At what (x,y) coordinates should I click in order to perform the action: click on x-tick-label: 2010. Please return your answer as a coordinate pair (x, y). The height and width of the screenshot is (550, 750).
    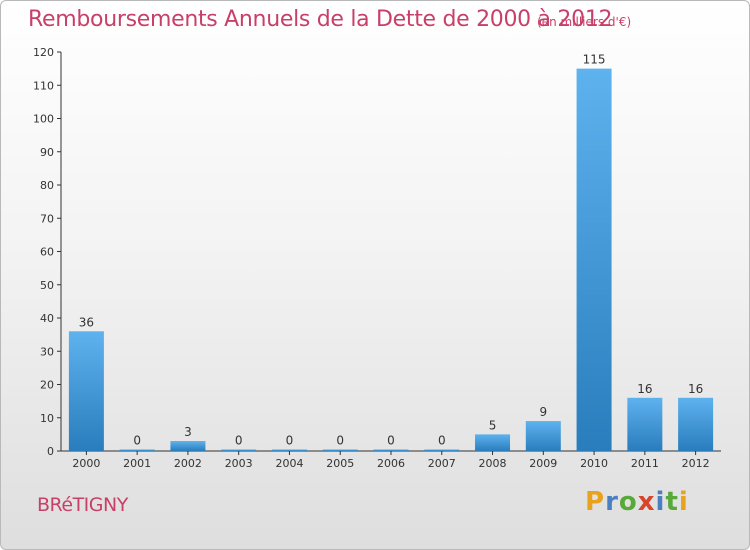
    Looking at the image, I should click on (594, 463).